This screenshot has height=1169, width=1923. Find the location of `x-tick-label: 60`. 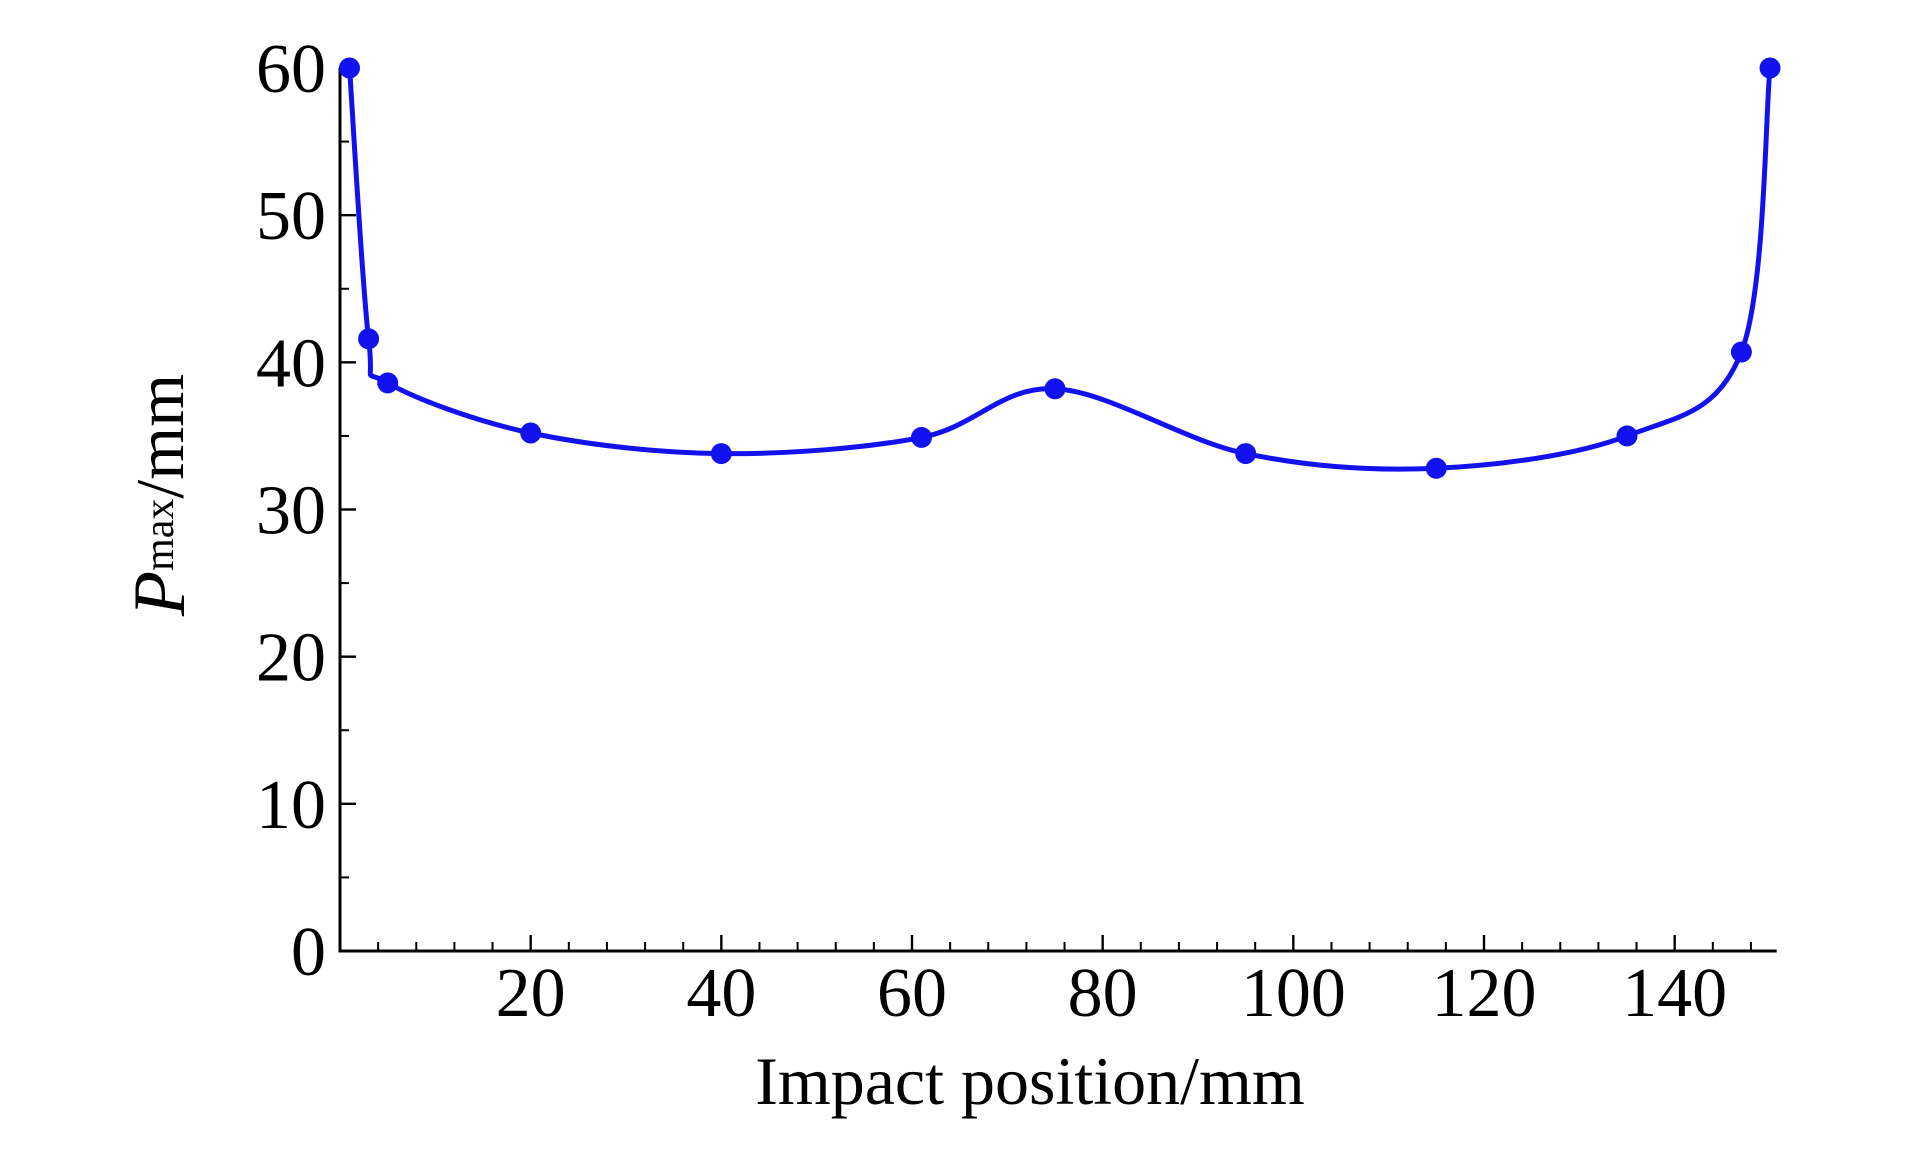

x-tick-label: 60 is located at coordinates (912, 993).